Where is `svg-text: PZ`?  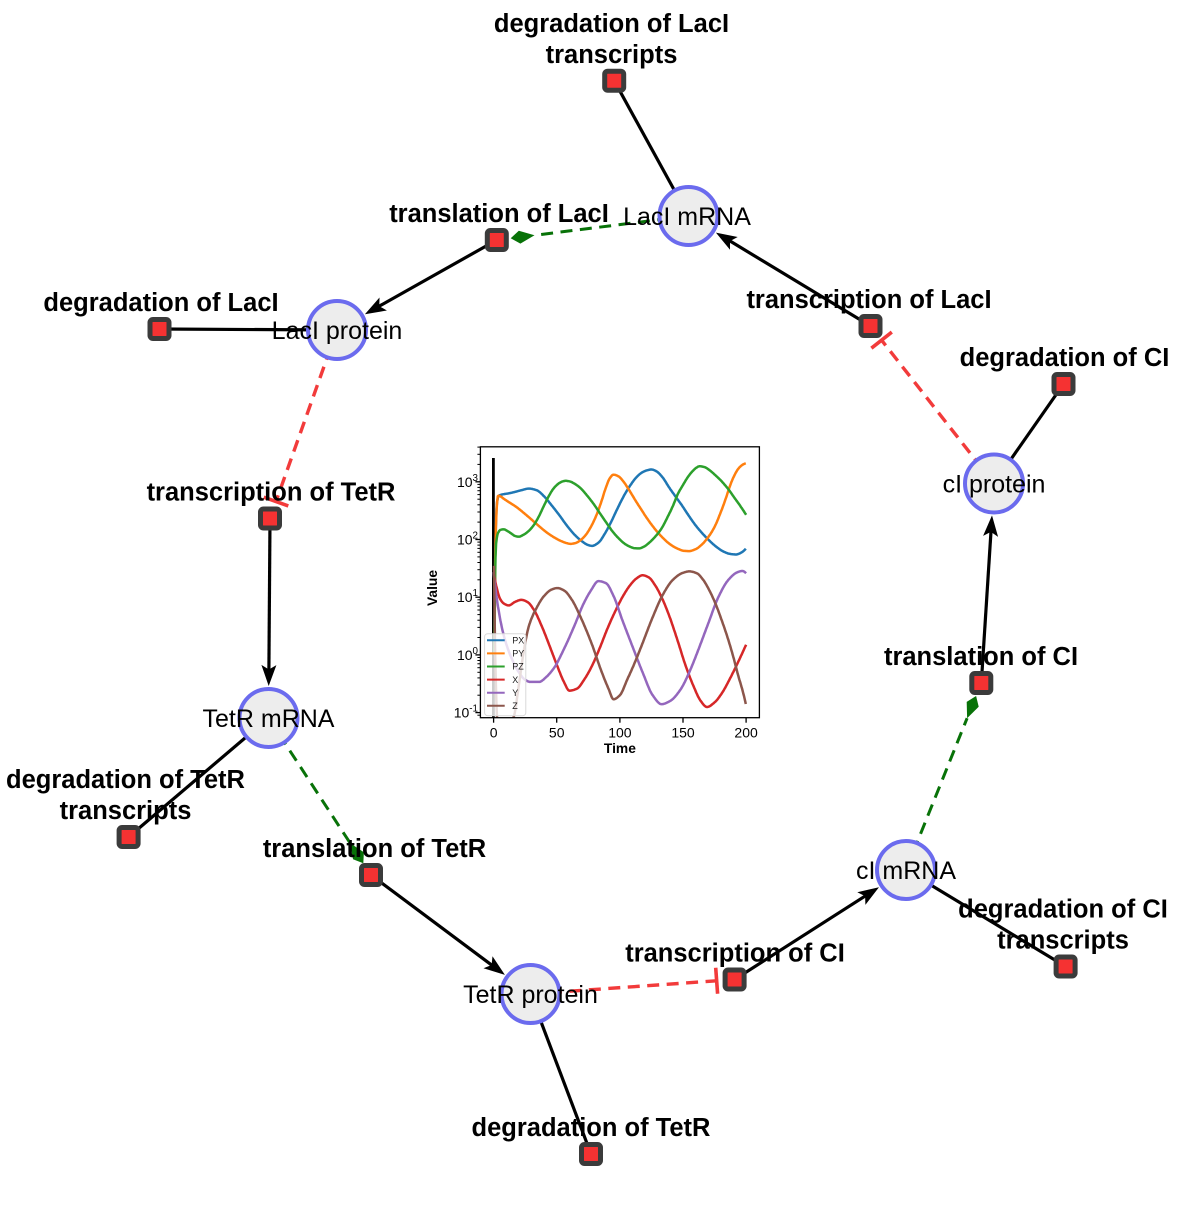
svg-text: PZ is located at coordinates (518, 667).